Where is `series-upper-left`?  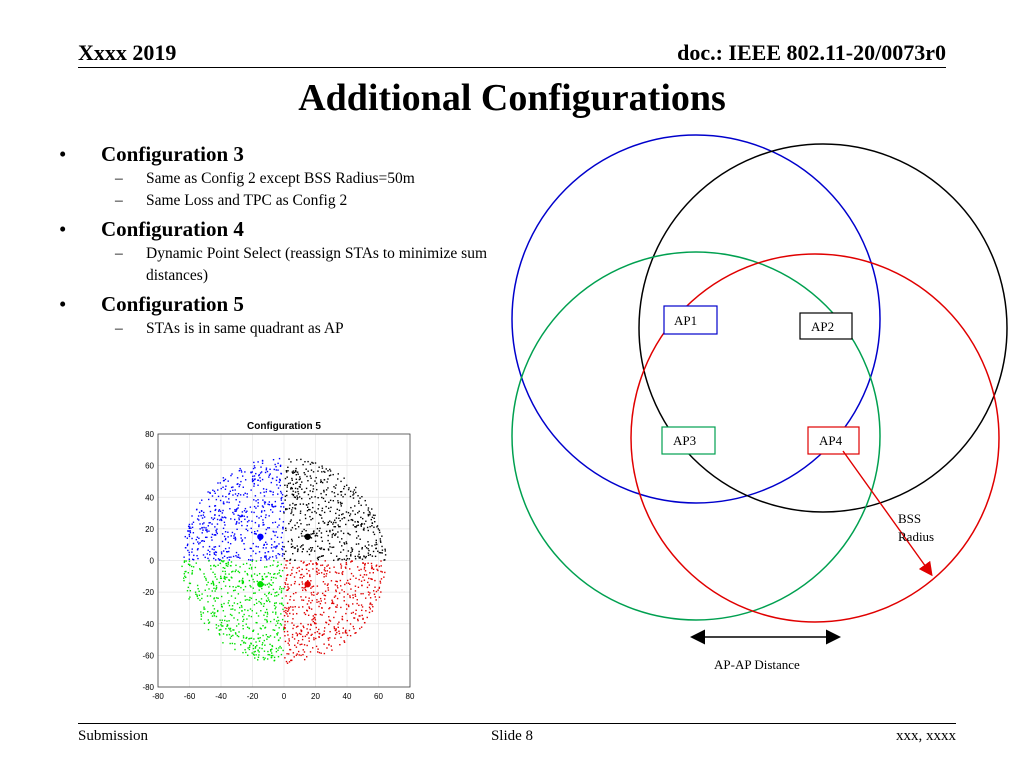 series-upper-left is located at coordinates (234, 509).